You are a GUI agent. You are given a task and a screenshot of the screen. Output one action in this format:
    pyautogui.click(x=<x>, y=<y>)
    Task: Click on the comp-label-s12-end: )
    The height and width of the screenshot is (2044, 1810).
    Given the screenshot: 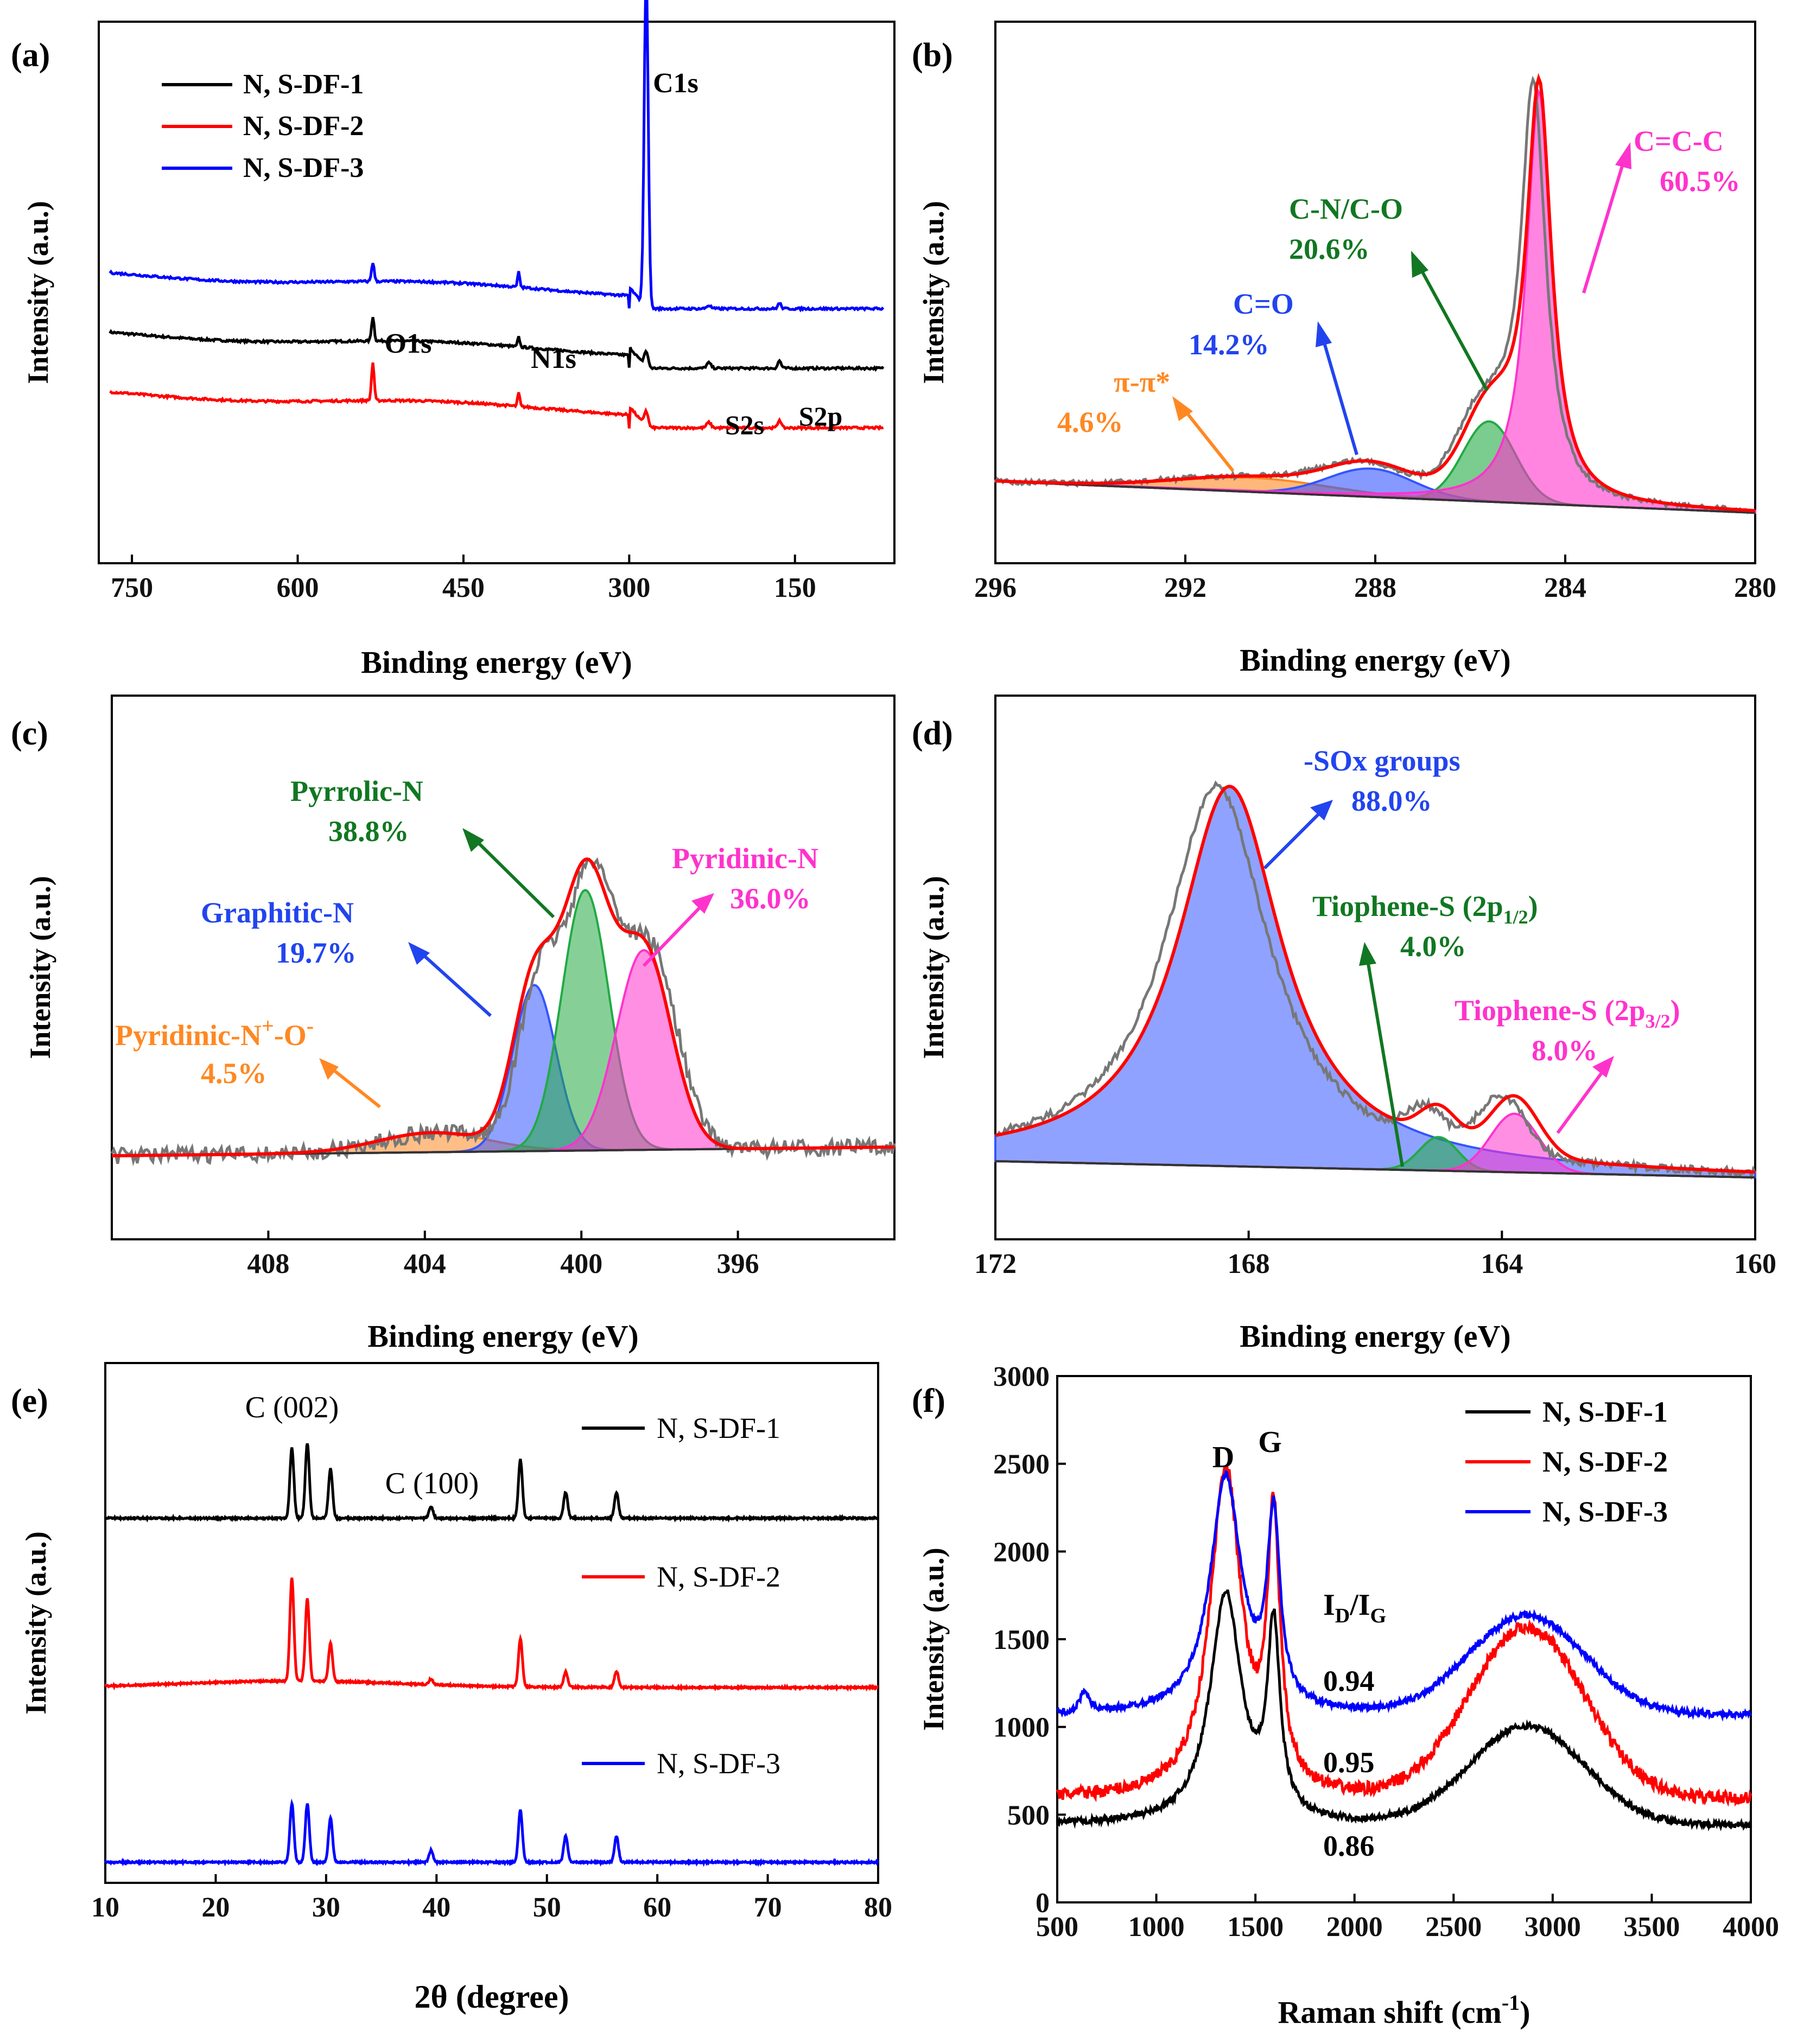 What is the action you would take?
    pyautogui.click(x=1533, y=906)
    